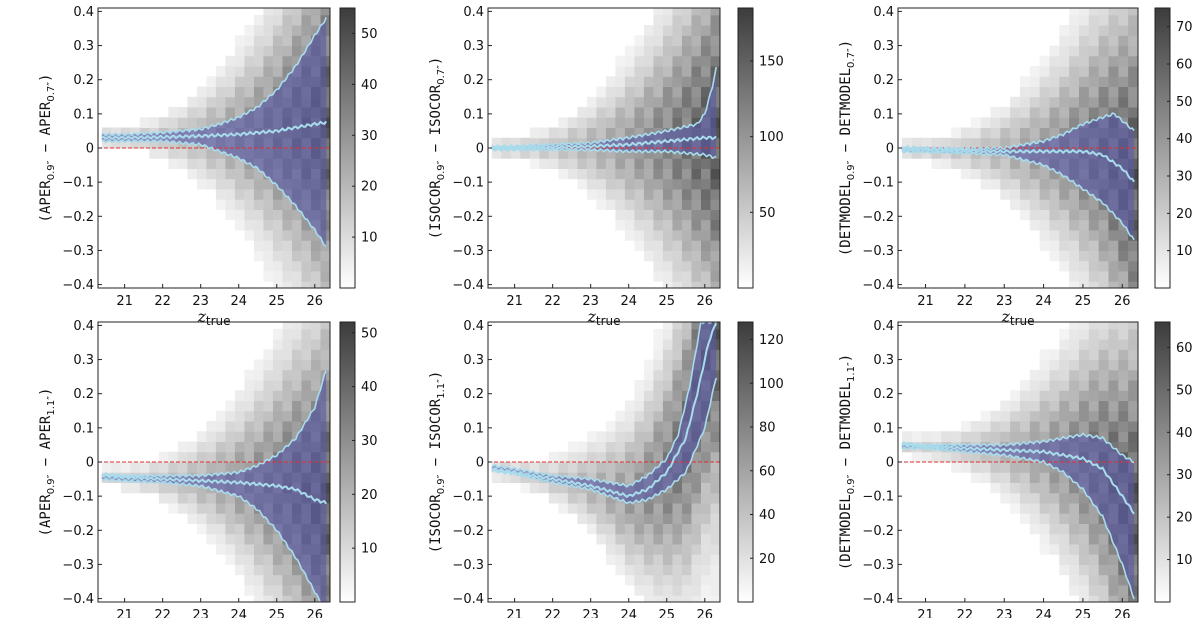 This screenshot has height=618, width=1200. Describe the element at coordinates (846, 428) in the screenshot. I see `y-label-text: − DETMODEL` at that location.